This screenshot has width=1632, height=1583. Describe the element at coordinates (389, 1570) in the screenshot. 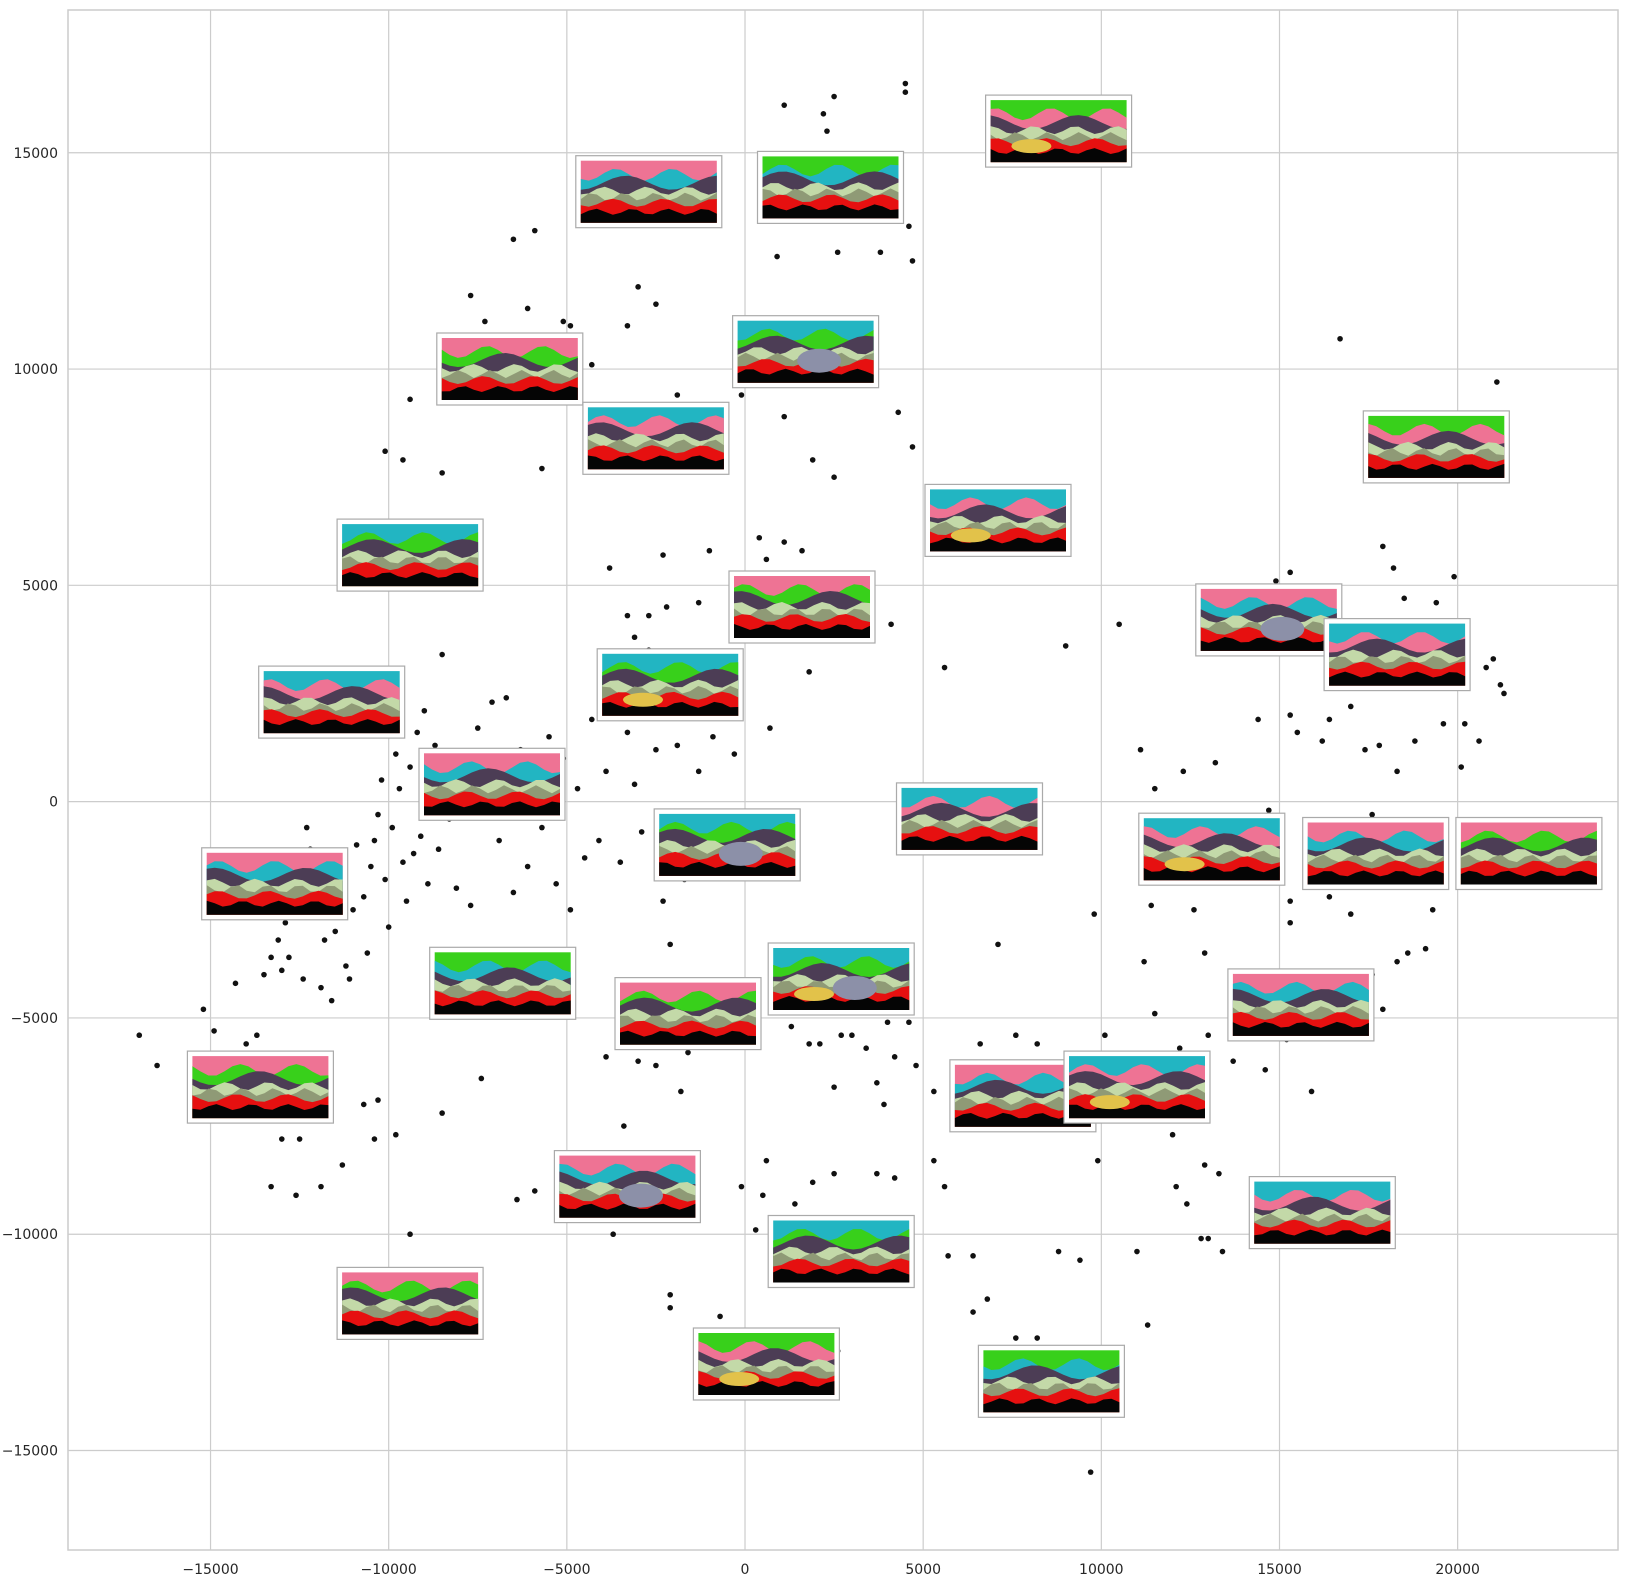

I see `x-tick-label: −10000` at that location.